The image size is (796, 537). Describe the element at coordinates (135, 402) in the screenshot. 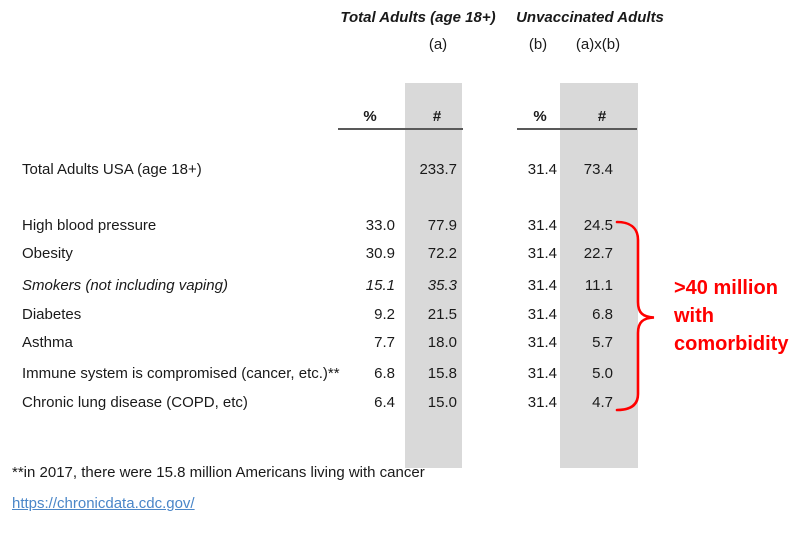

I see `row-label: Chronic lung disease (COPD, etc)` at that location.